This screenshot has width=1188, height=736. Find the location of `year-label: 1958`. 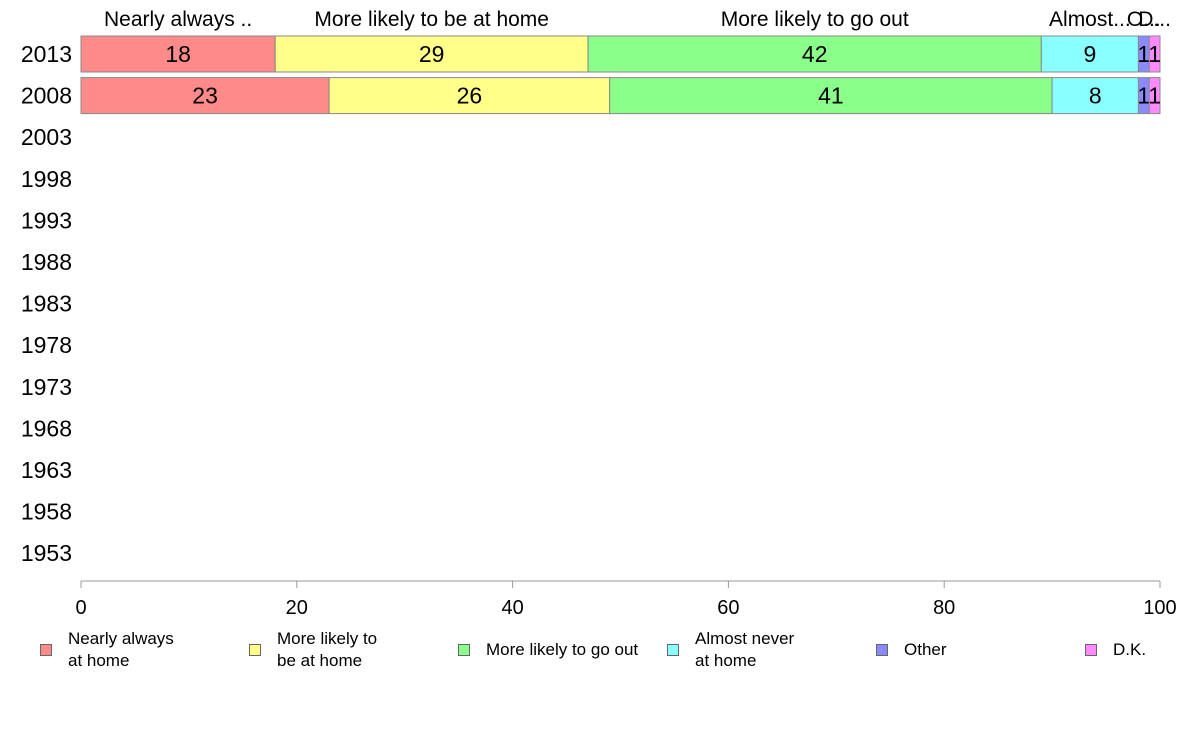

year-label: 1958 is located at coordinates (46, 512).